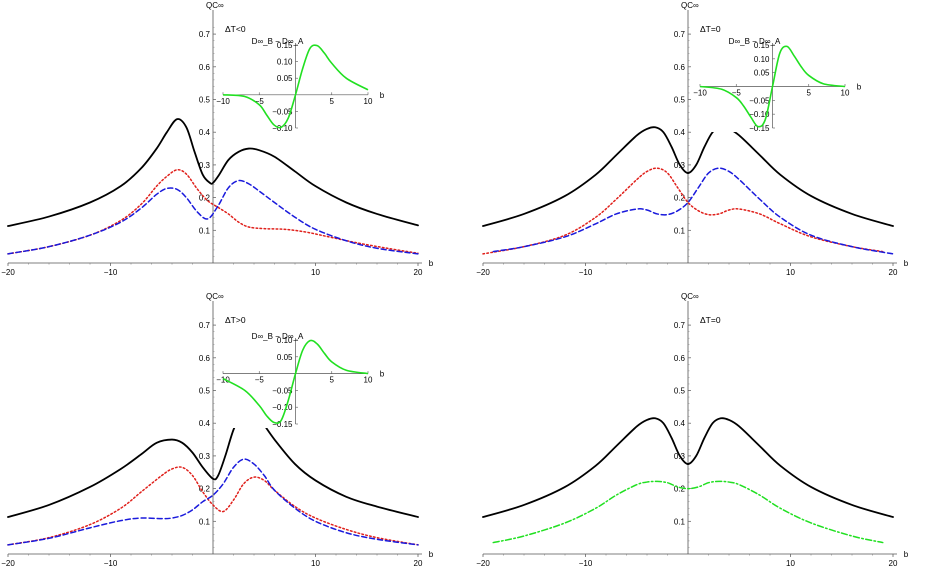 This screenshot has width=926, height=579. I want to click on series-green-line, so click(688, 512).